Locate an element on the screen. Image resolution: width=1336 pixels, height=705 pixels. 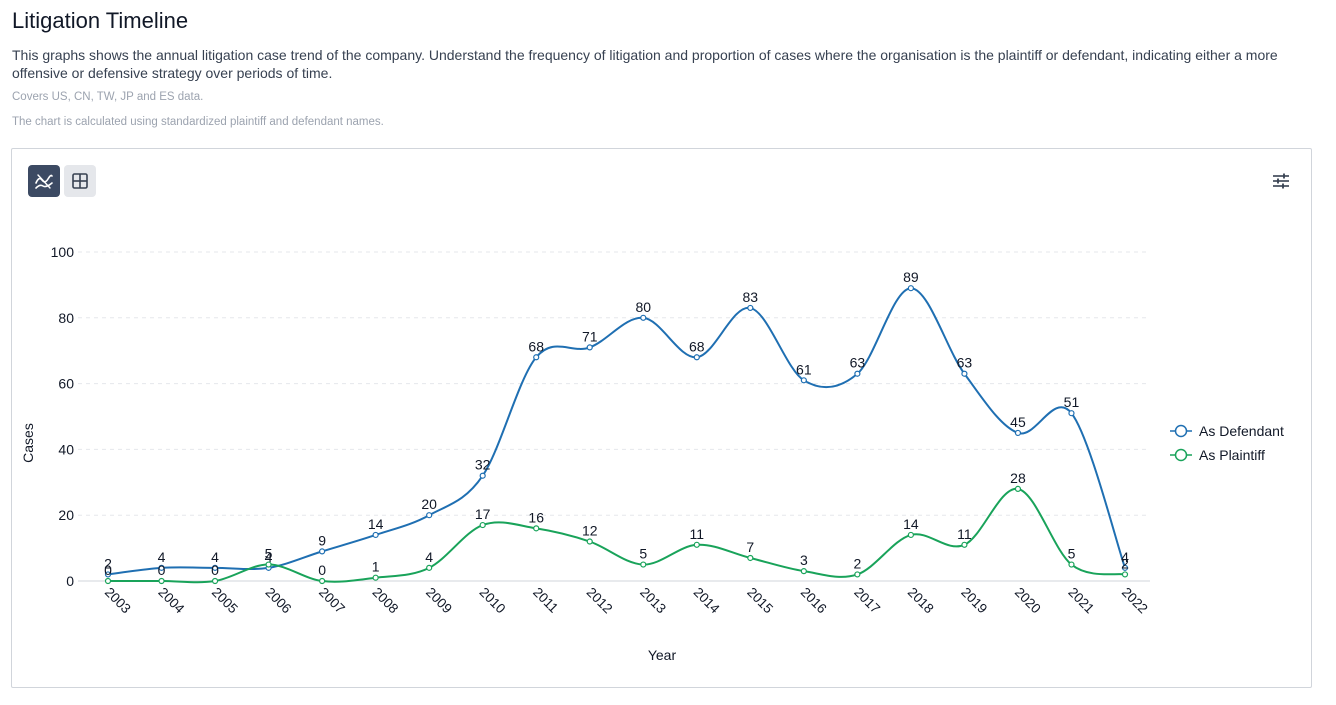
table-grid-icon is located at coordinates (80, 181).